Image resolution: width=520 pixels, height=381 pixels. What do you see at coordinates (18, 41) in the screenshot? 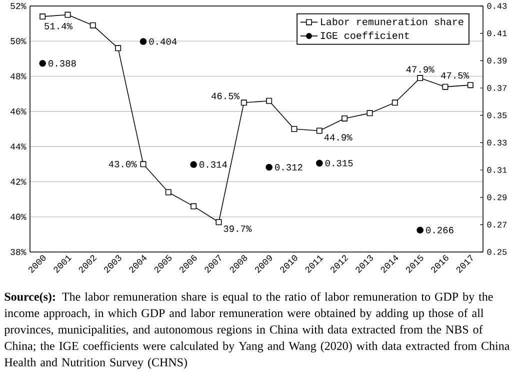
I see `y-tick-label: 50%` at bounding box center [18, 41].